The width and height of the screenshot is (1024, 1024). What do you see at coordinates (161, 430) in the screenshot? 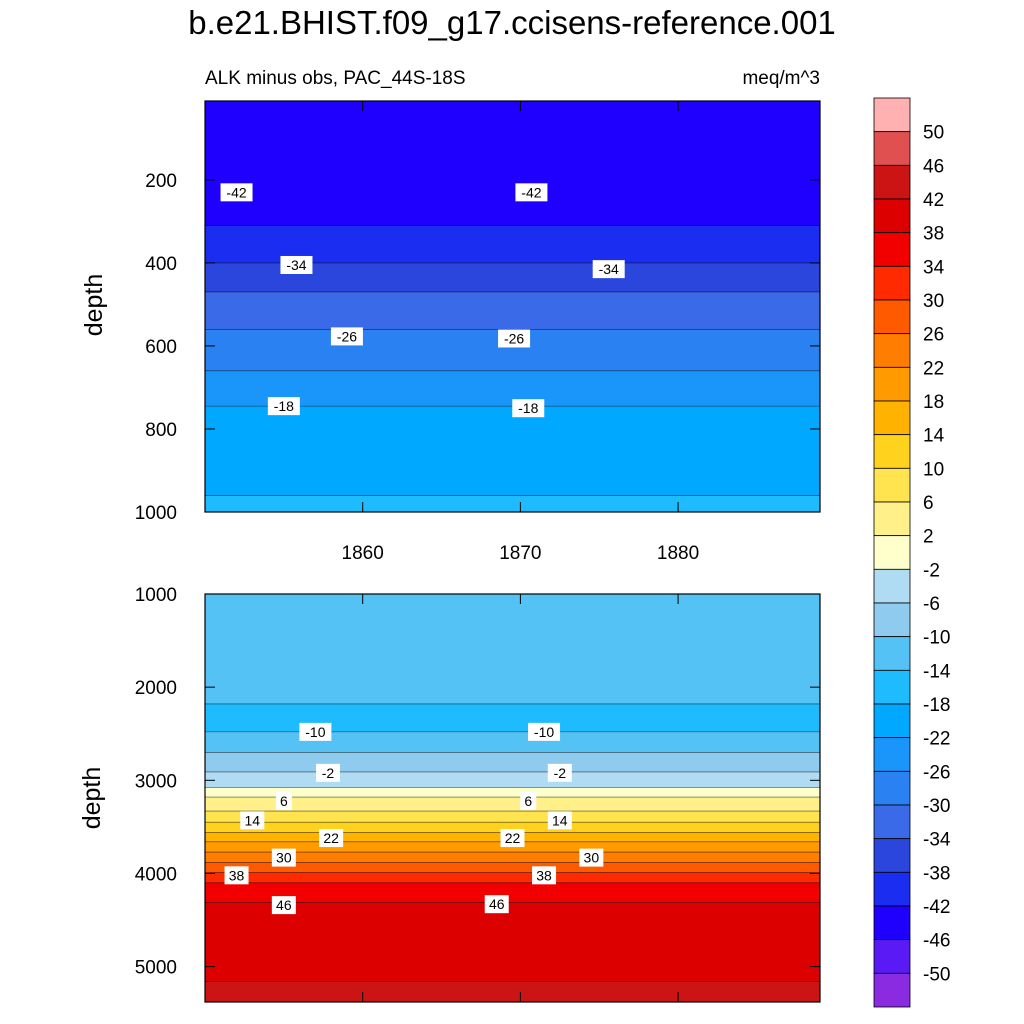
I see `upper-y-tick-label: 800` at bounding box center [161, 430].